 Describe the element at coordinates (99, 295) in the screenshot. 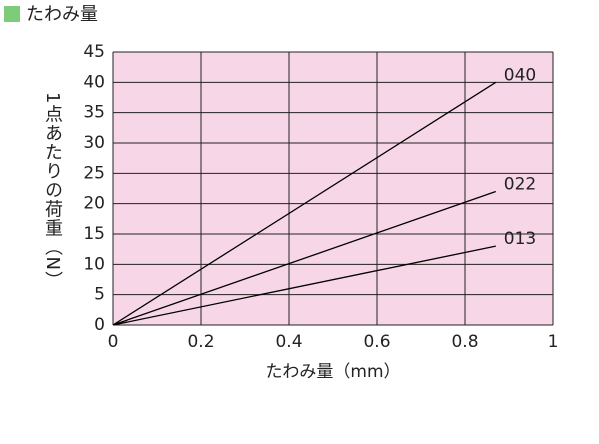

I see `y-tick-label: 5` at that location.